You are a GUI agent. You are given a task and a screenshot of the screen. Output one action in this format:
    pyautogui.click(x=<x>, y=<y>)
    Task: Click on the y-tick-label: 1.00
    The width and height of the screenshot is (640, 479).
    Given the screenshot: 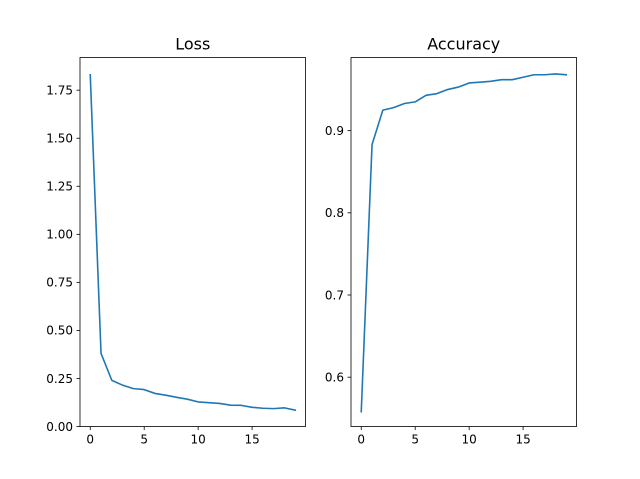 What is the action you would take?
    pyautogui.click(x=59, y=235)
    